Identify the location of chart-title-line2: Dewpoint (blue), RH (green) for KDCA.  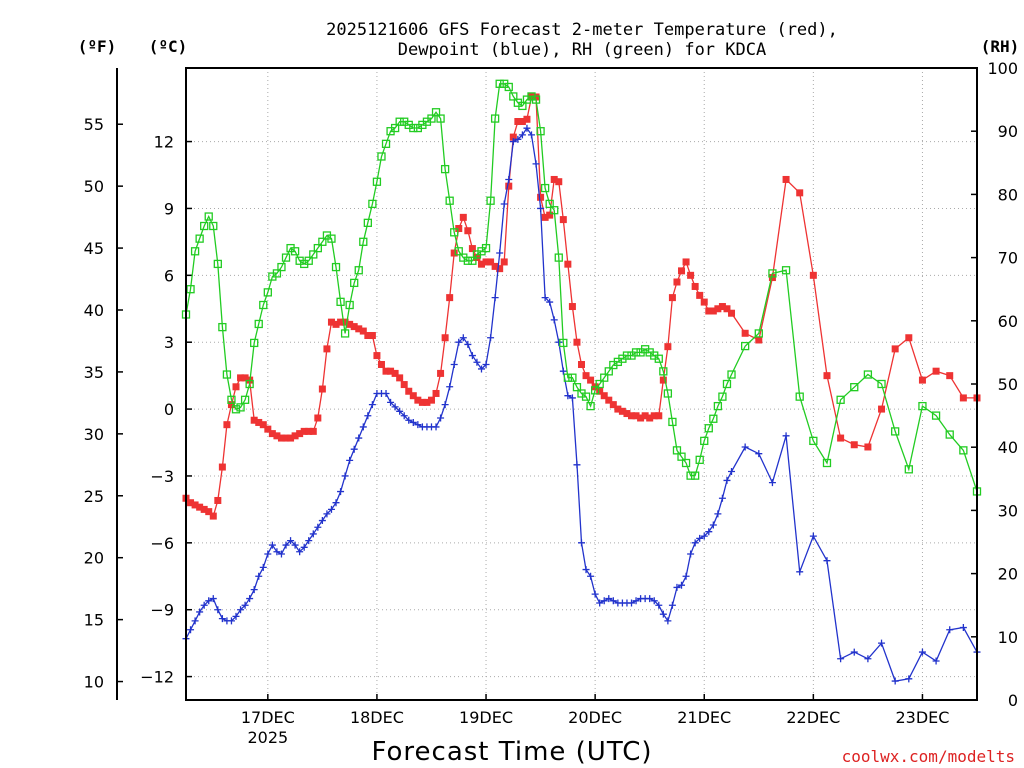
(582, 50).